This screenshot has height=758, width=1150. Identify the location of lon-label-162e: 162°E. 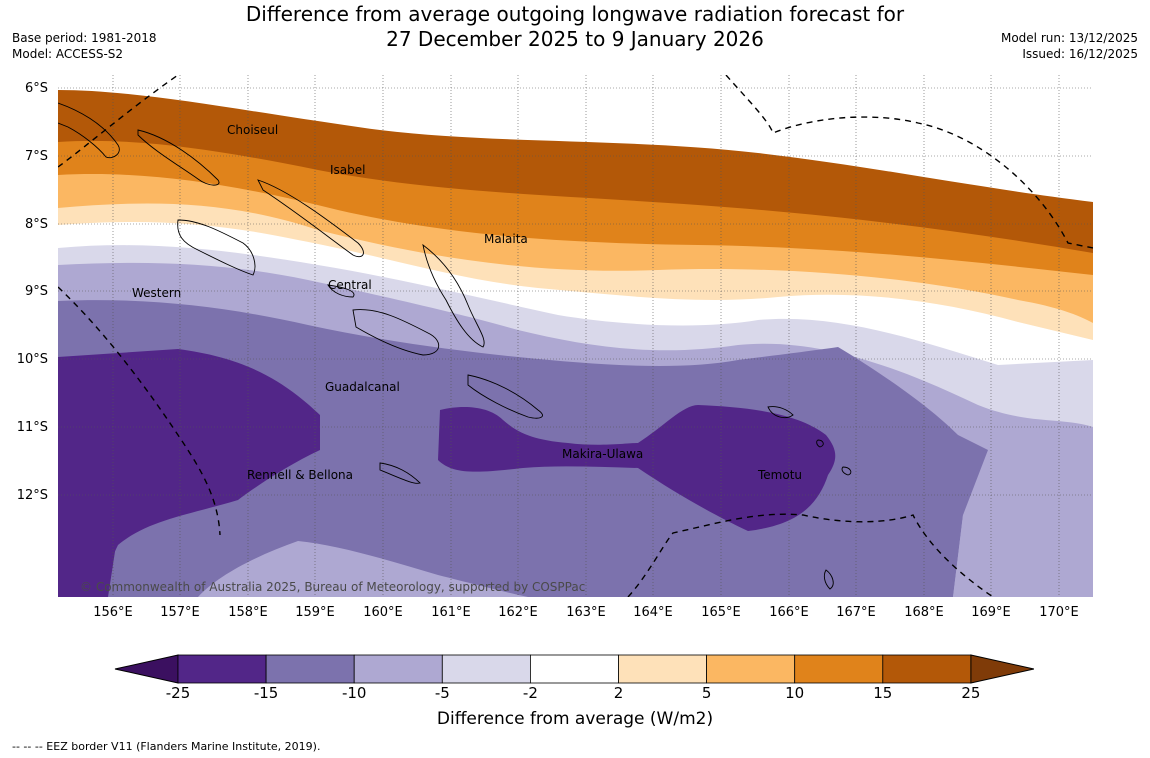
(518, 612).